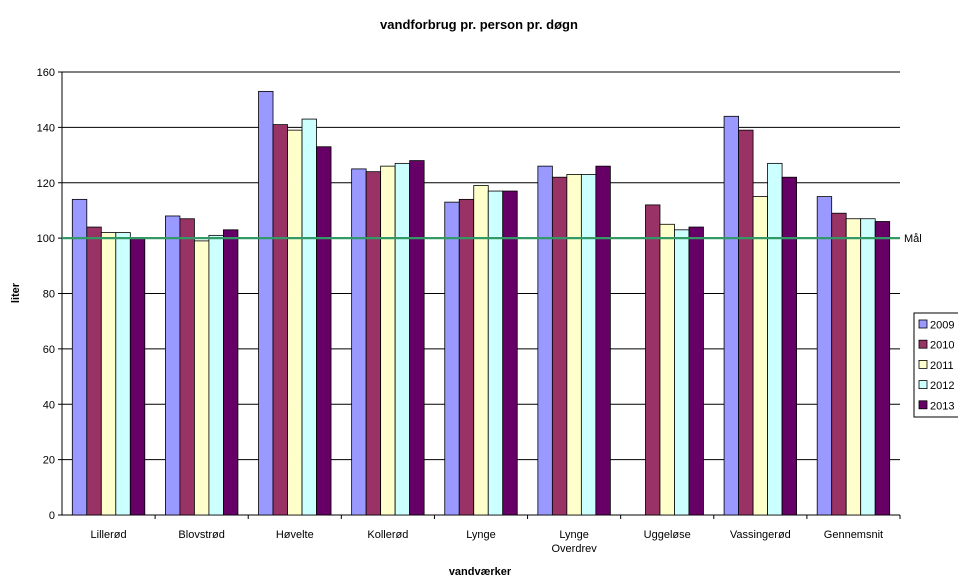  Describe the element at coordinates (46, 73) in the screenshot. I see `y-tick-label: 160` at that location.